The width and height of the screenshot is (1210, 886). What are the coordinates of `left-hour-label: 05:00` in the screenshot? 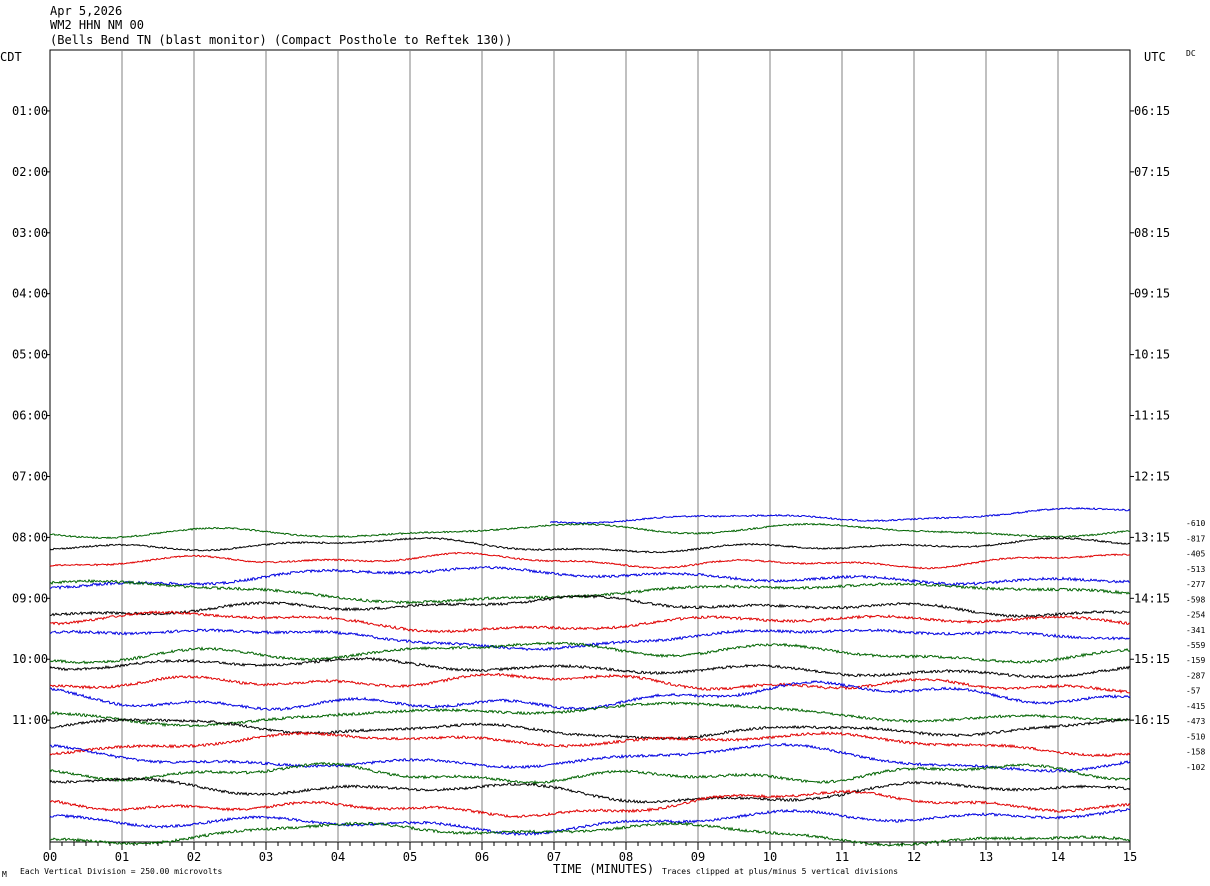 It's located at (30, 355).